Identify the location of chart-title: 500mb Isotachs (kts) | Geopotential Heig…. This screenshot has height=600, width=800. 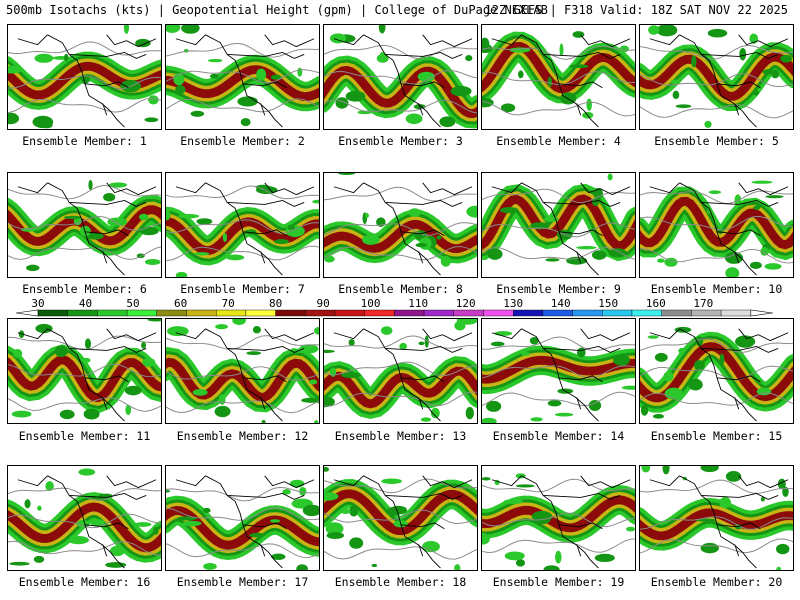
(277, 10).